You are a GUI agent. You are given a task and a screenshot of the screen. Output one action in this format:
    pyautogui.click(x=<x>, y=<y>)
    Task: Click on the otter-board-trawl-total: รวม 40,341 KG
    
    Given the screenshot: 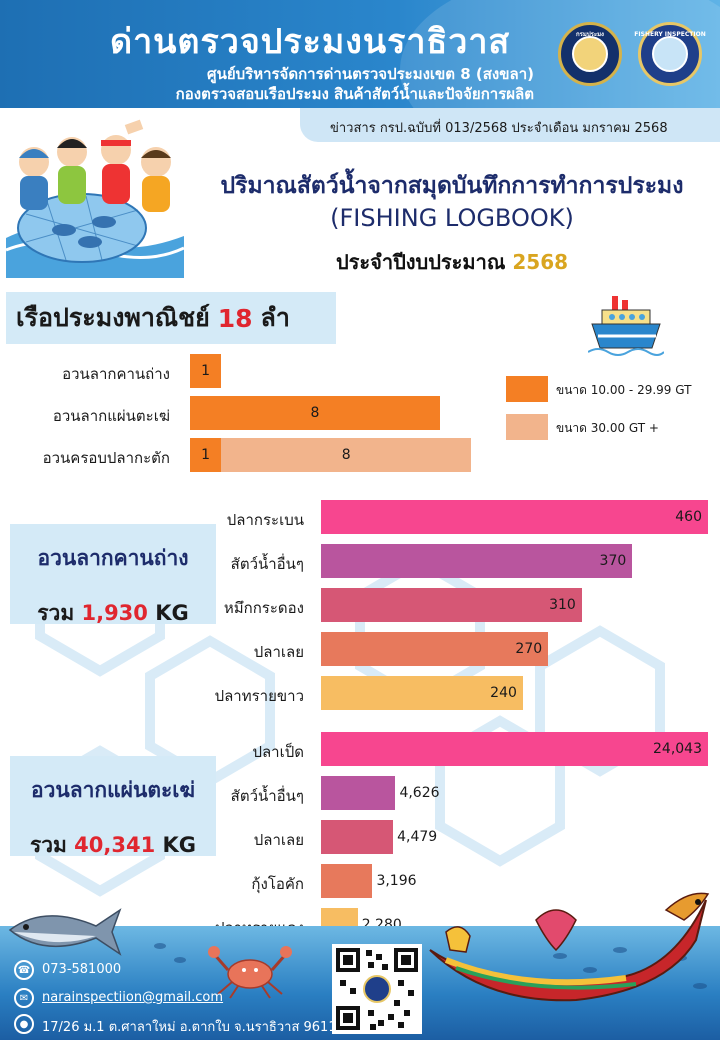 What is the action you would take?
    pyautogui.click(x=113, y=845)
    